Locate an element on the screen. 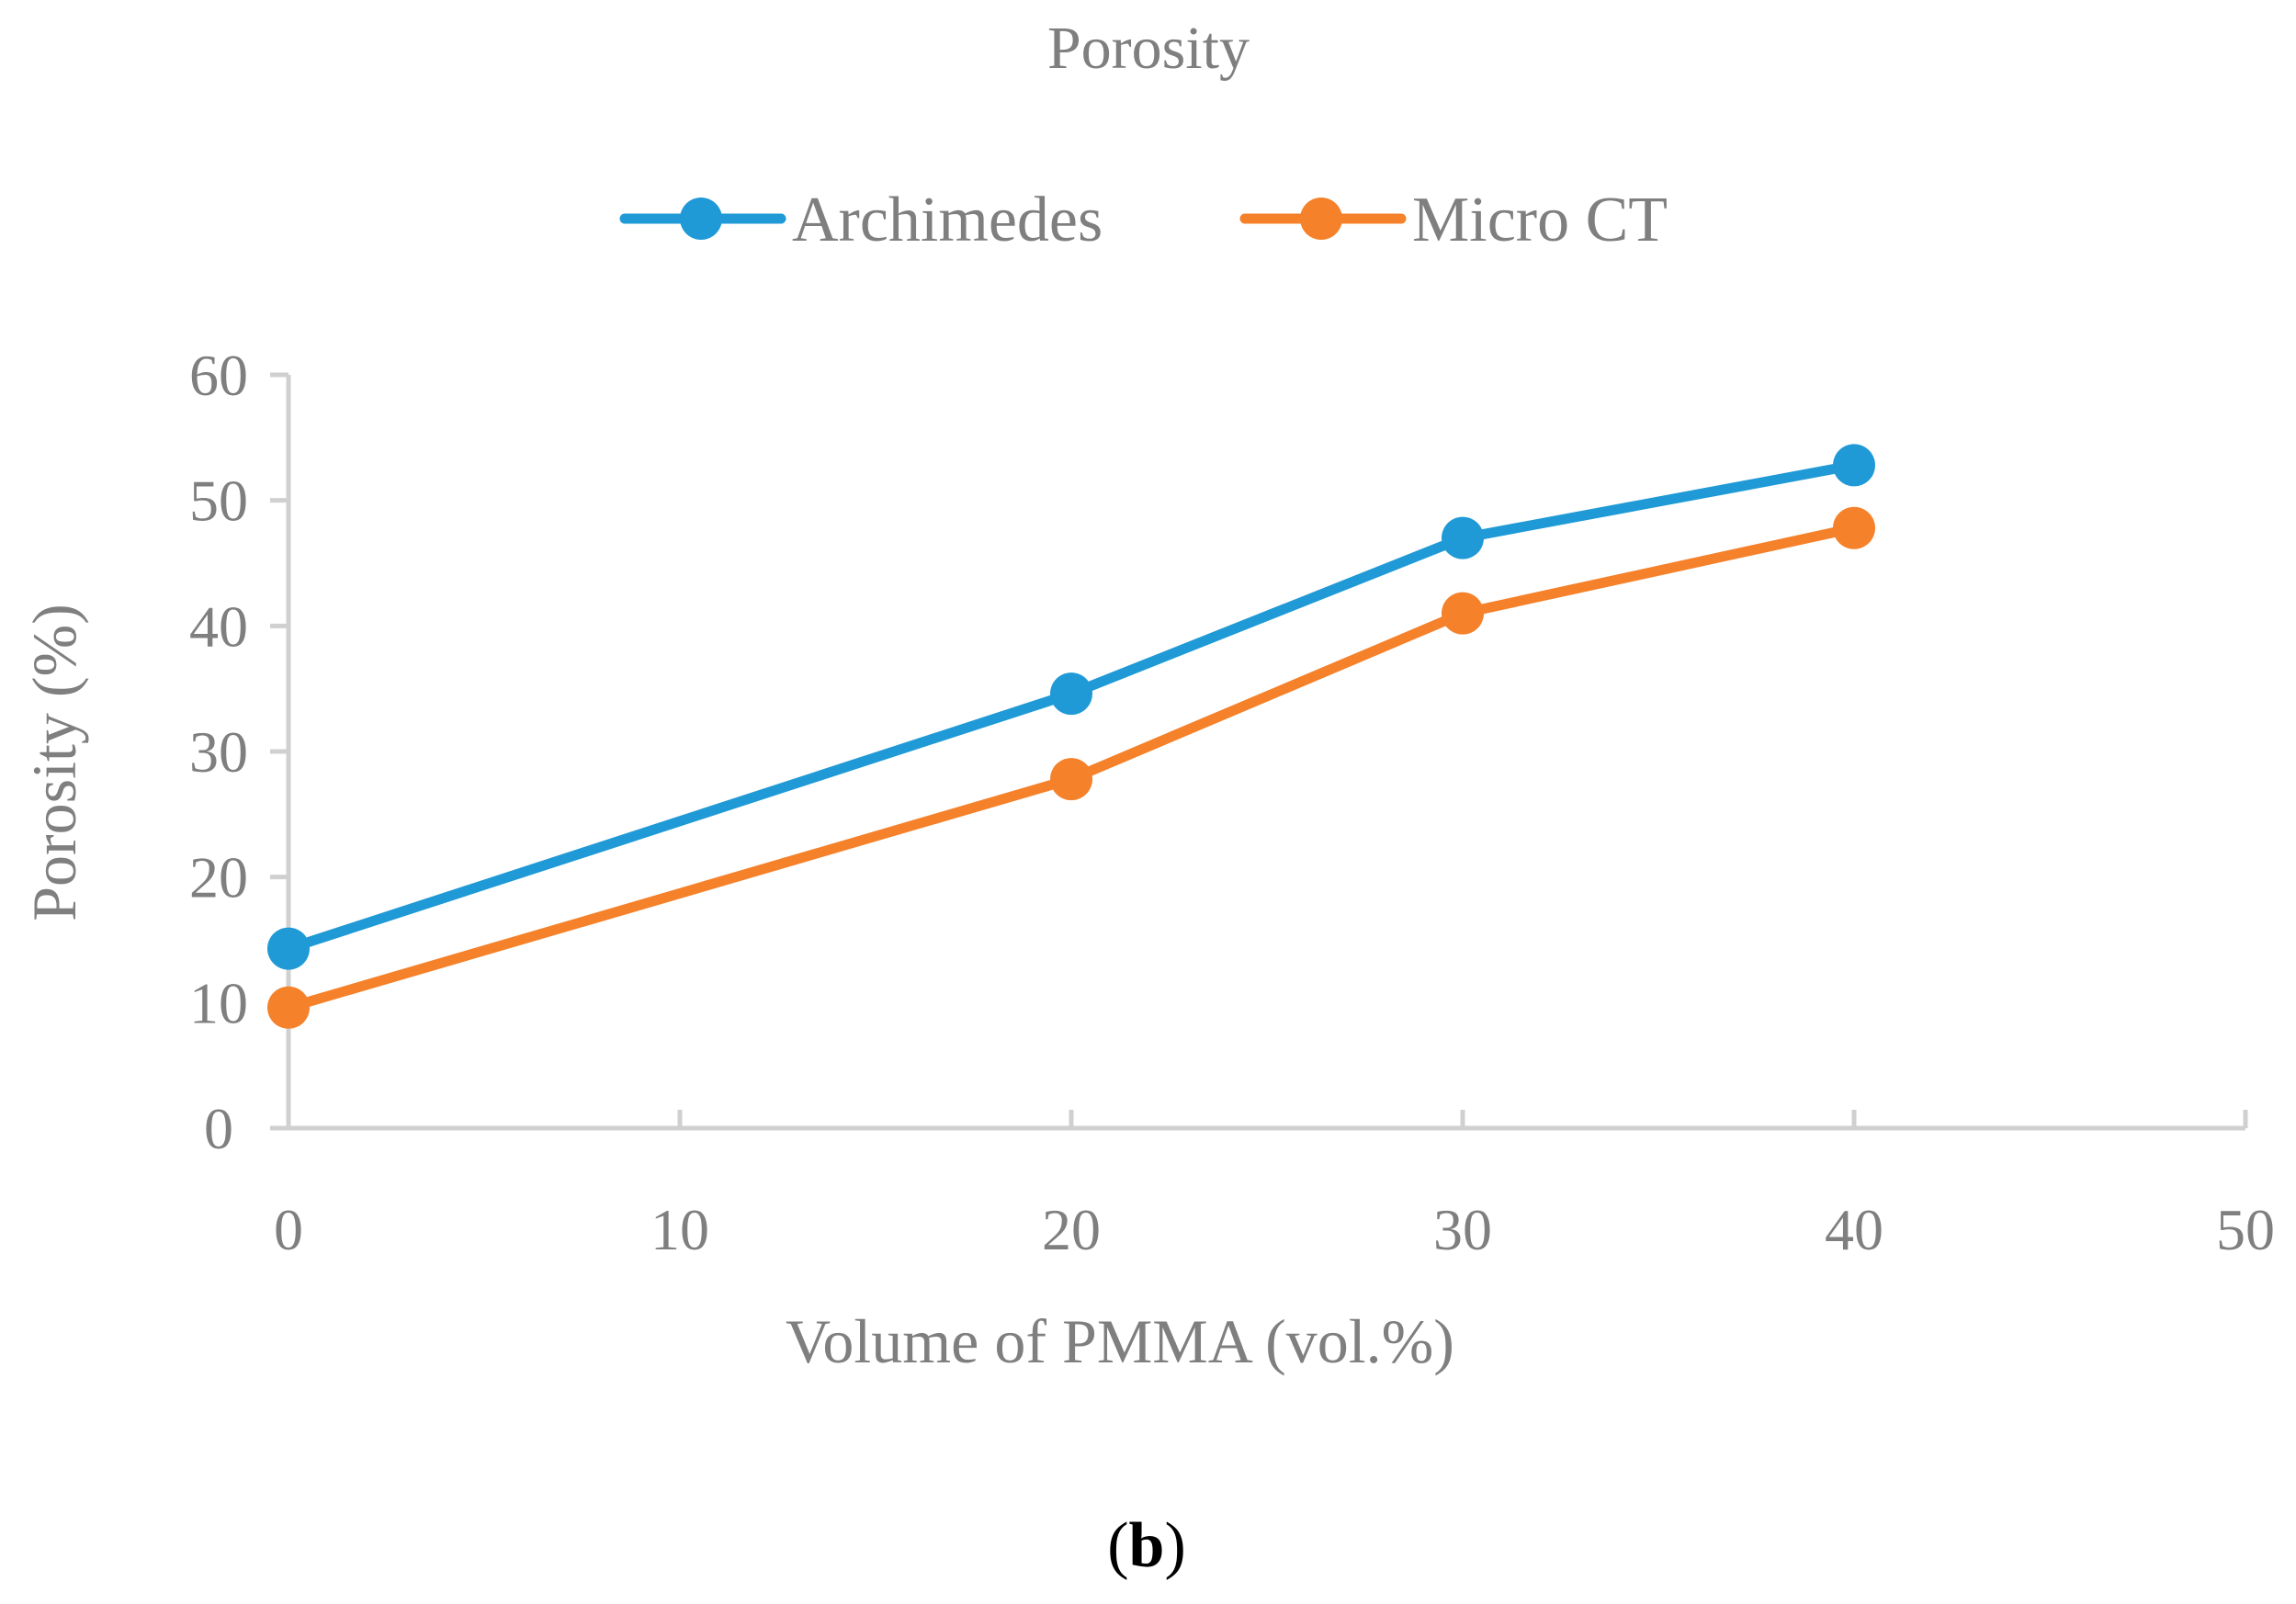 The height and width of the screenshot is (1604, 2296). caption-letter: b is located at coordinates (1147, 1545).